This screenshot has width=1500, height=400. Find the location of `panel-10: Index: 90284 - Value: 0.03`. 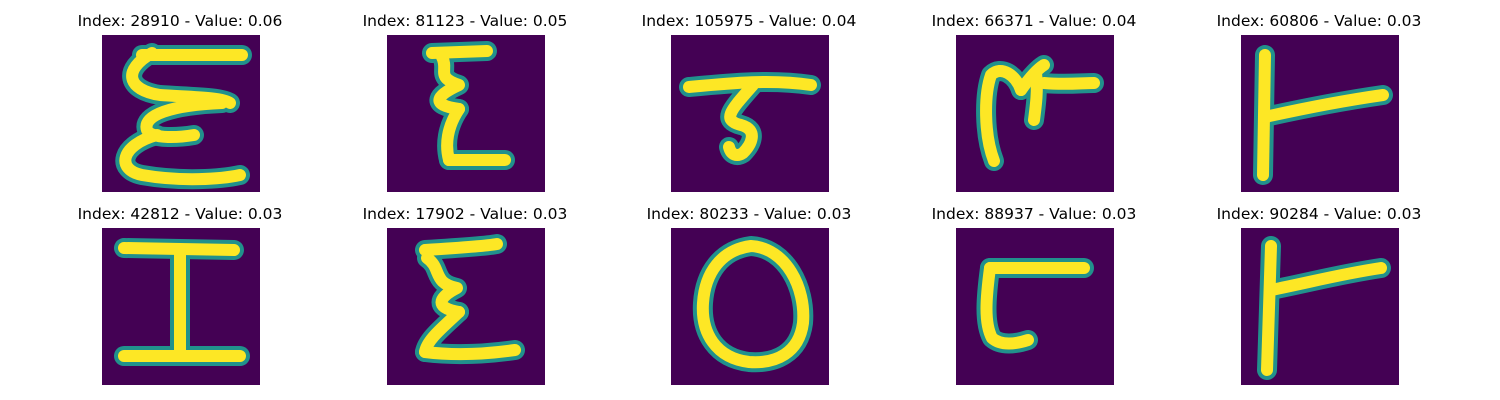

panel-10: Index: 90284 - Value: 0.03 is located at coordinates (1319, 289).